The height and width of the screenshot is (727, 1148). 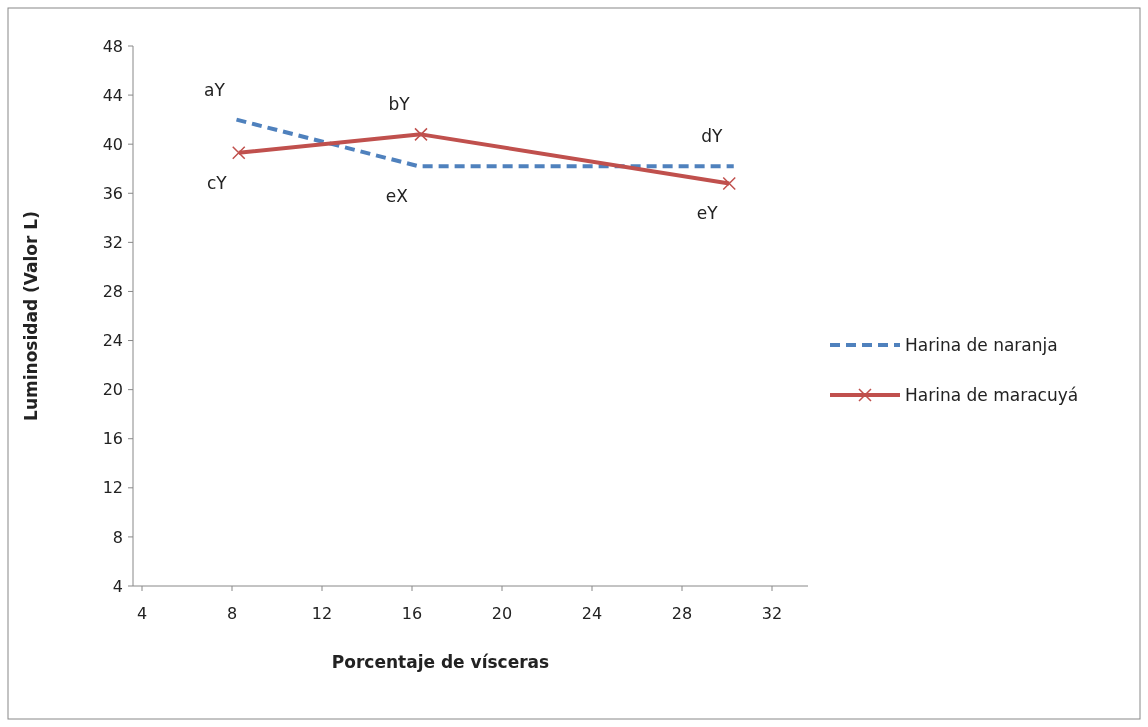 What do you see at coordinates (397, 196) in the screenshot?
I see `annotation: eX` at bounding box center [397, 196].